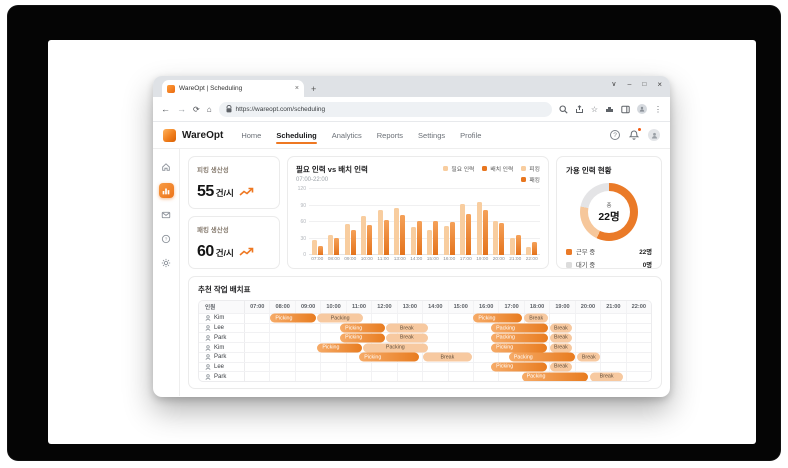  What do you see at coordinates (635, 133) in the screenshot?
I see `notifications-button` at bounding box center [635, 133].